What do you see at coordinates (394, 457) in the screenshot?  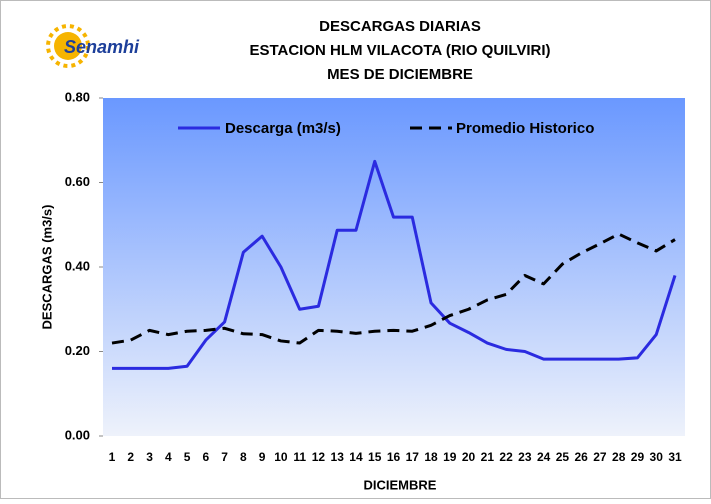 I see `x-tick-label: 16` at bounding box center [394, 457].